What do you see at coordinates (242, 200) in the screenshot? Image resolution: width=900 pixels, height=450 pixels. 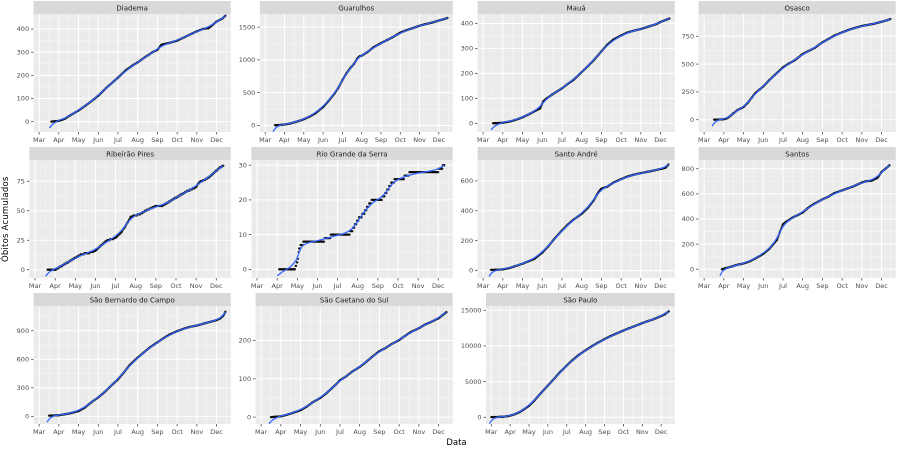 I see `y-tick-label: 20` at bounding box center [242, 200].